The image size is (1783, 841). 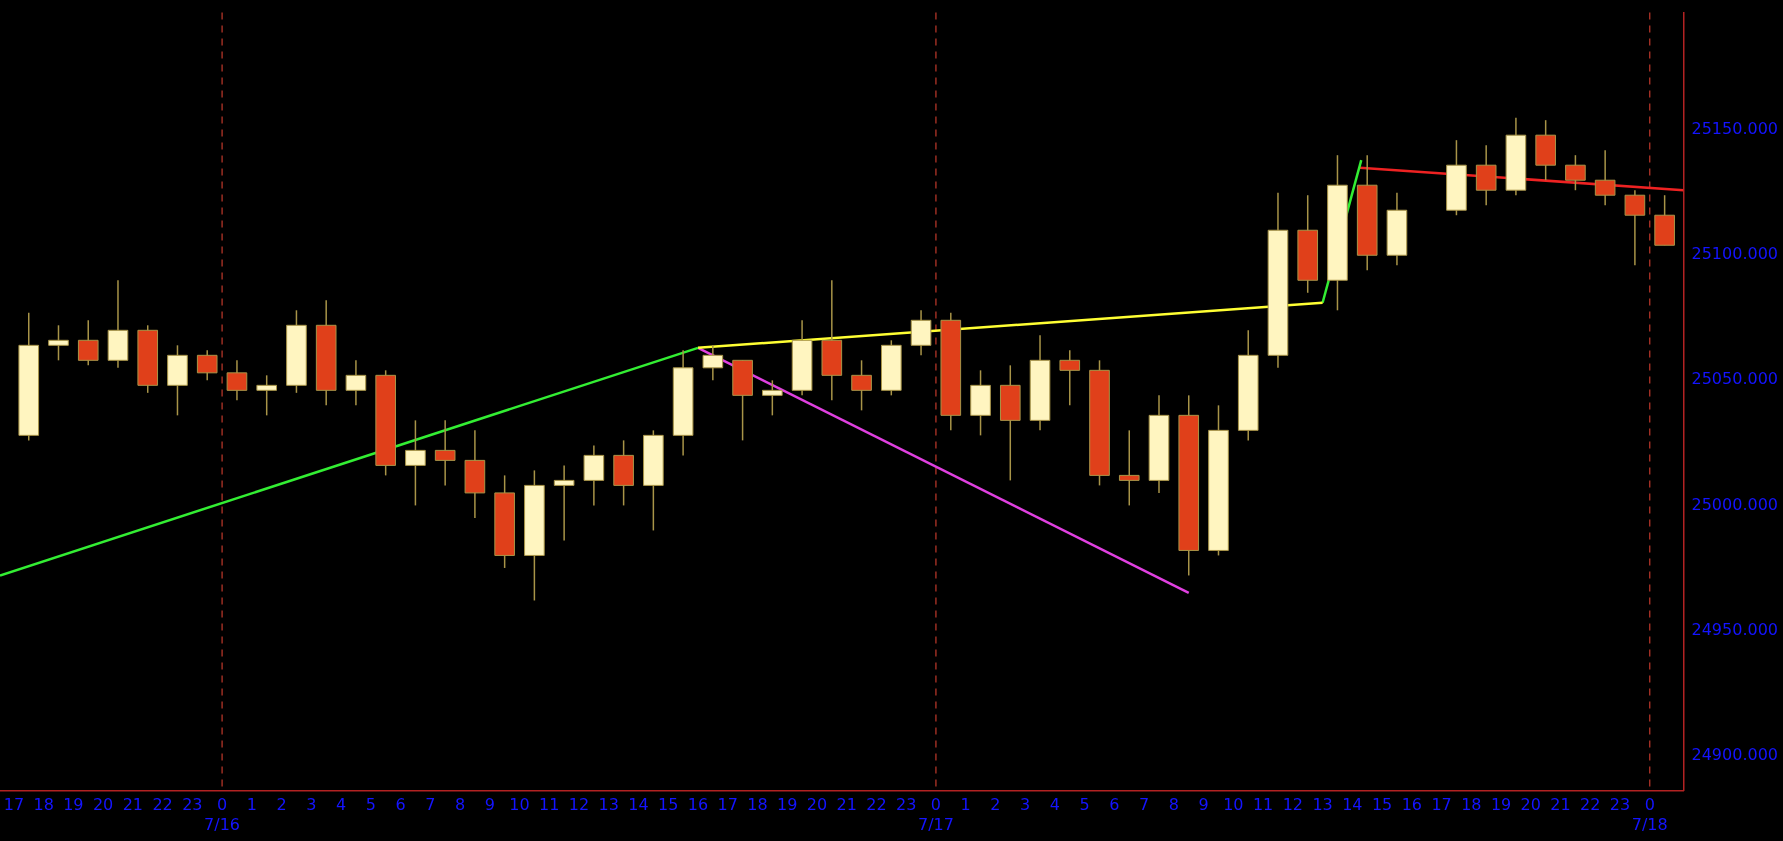 I want to click on x-tick-label: 0 7/16, so click(x=222, y=814).